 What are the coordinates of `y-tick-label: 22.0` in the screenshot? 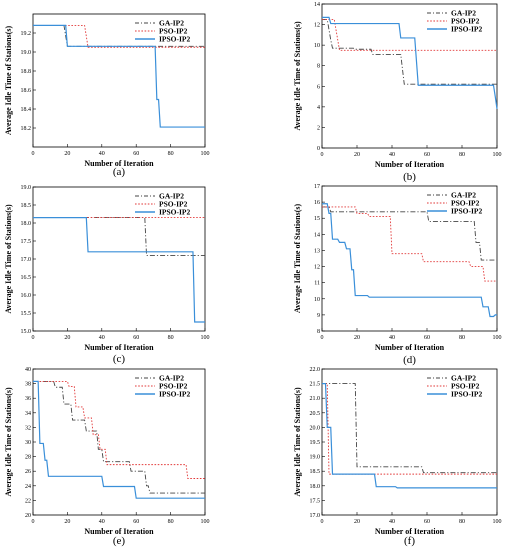 It's located at (315, 370).